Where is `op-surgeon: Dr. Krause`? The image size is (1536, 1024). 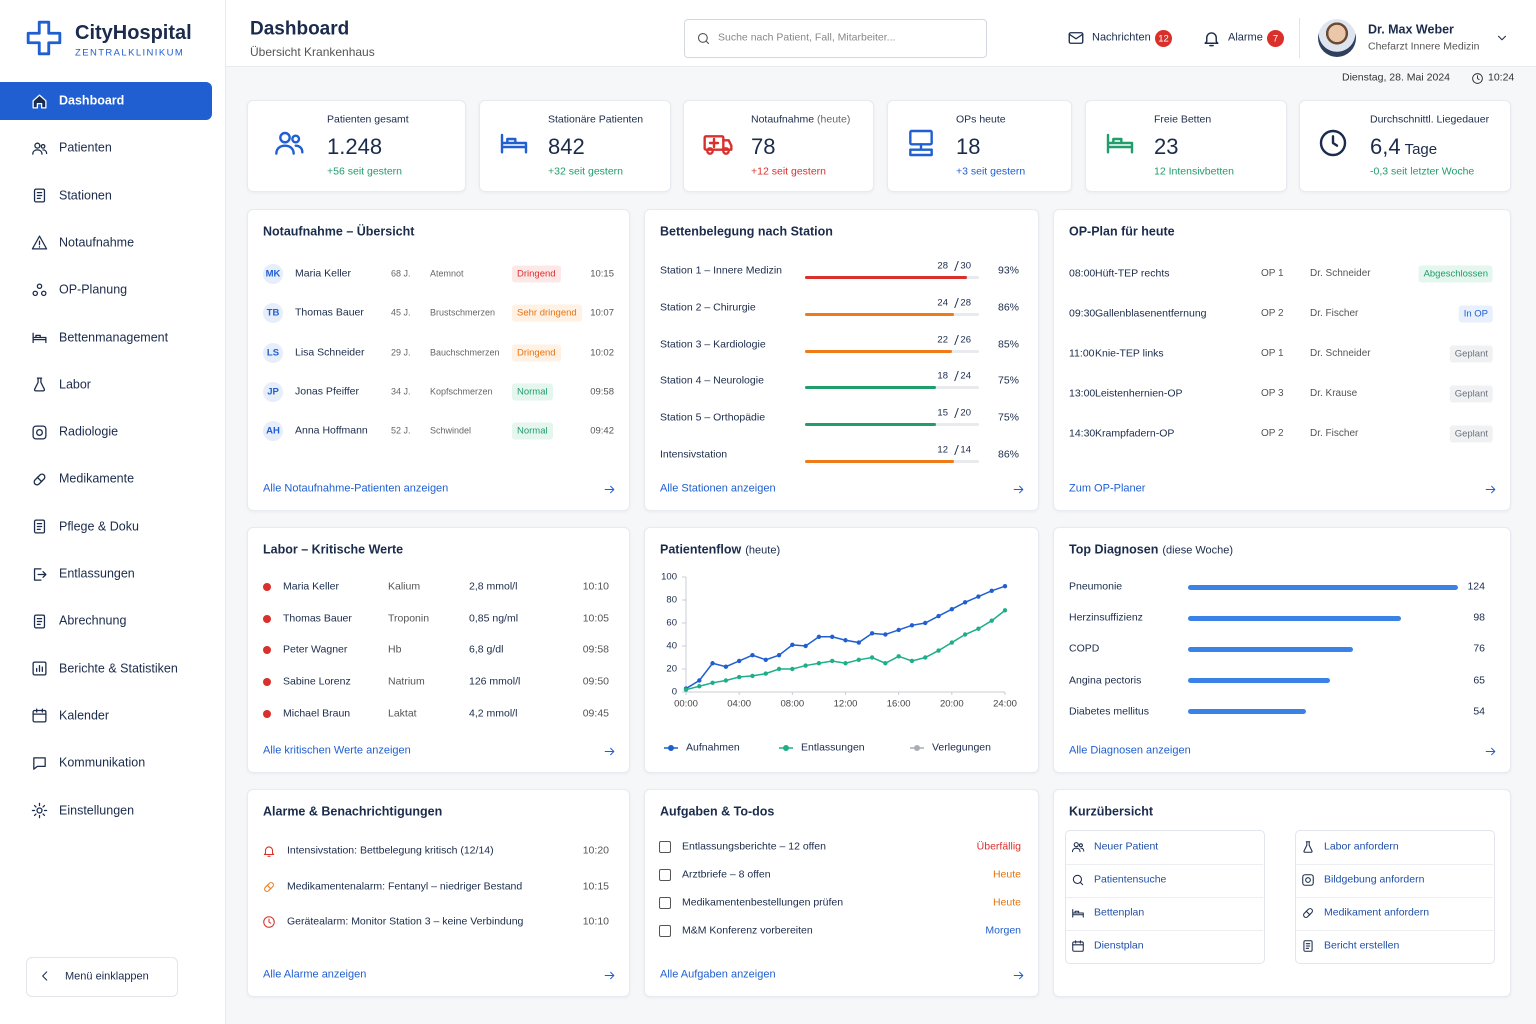 op-surgeon: Dr. Krause is located at coordinates (1334, 393).